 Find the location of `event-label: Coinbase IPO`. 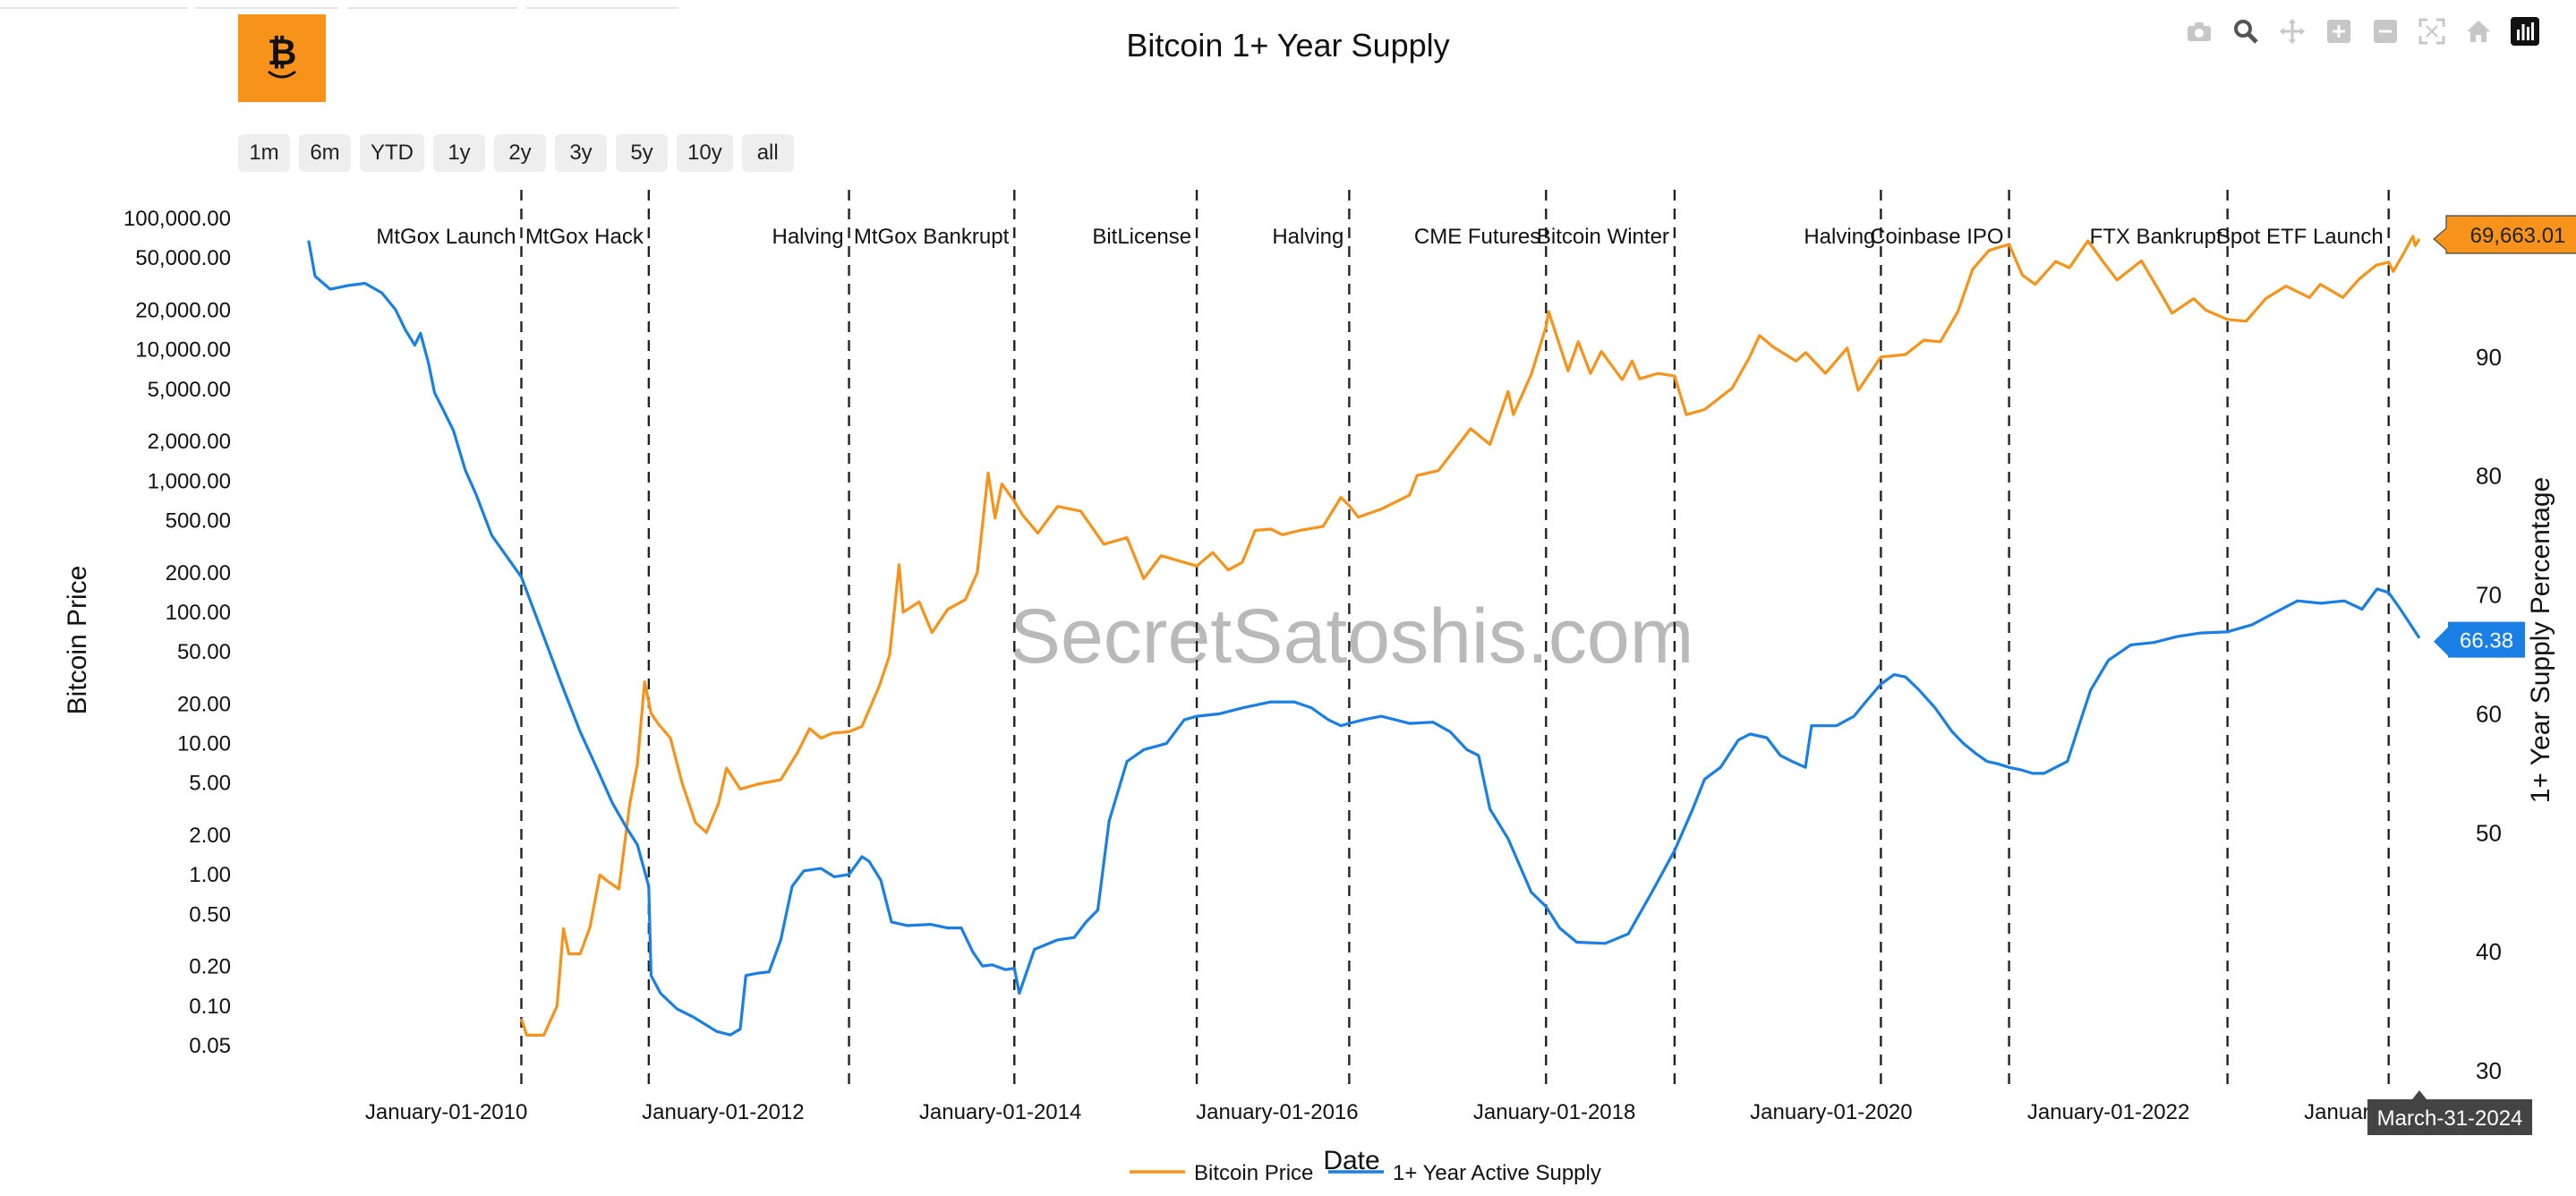

event-label: Coinbase IPO is located at coordinates (1936, 237).